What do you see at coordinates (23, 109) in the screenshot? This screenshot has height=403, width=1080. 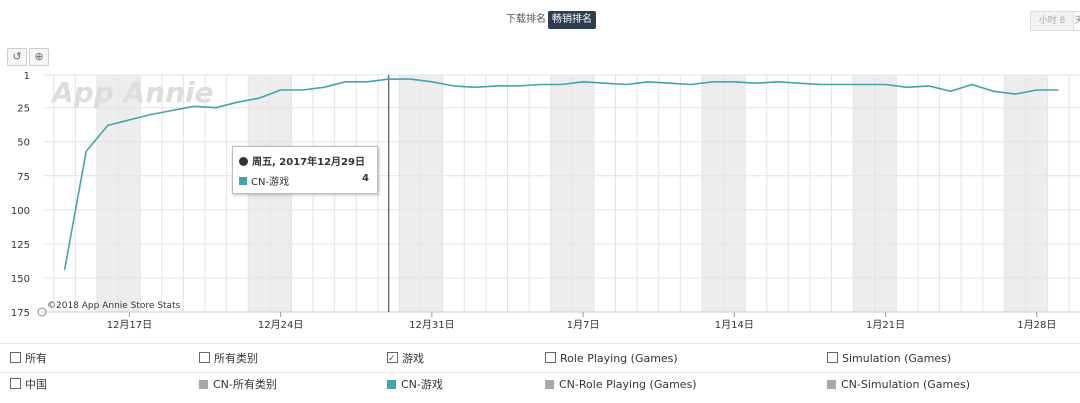 I see `y-tick-label: 25` at bounding box center [23, 109].